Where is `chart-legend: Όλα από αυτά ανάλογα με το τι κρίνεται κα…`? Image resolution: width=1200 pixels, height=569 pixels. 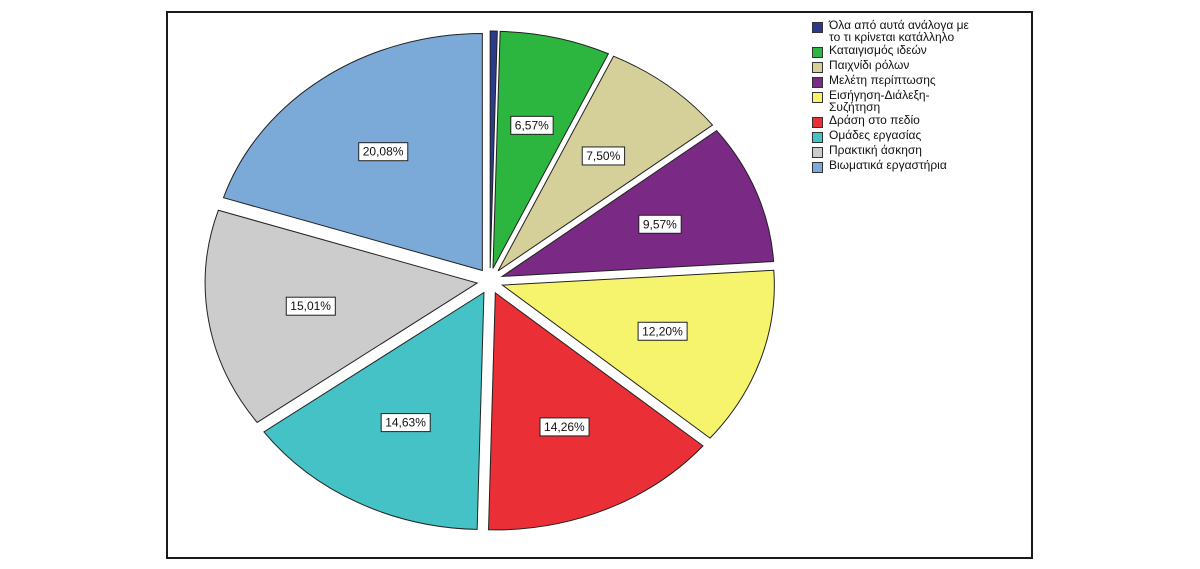
chart-legend: Όλα από αυτά ανάλογα με το τι κρίνεται κα… is located at coordinates (917, 96).